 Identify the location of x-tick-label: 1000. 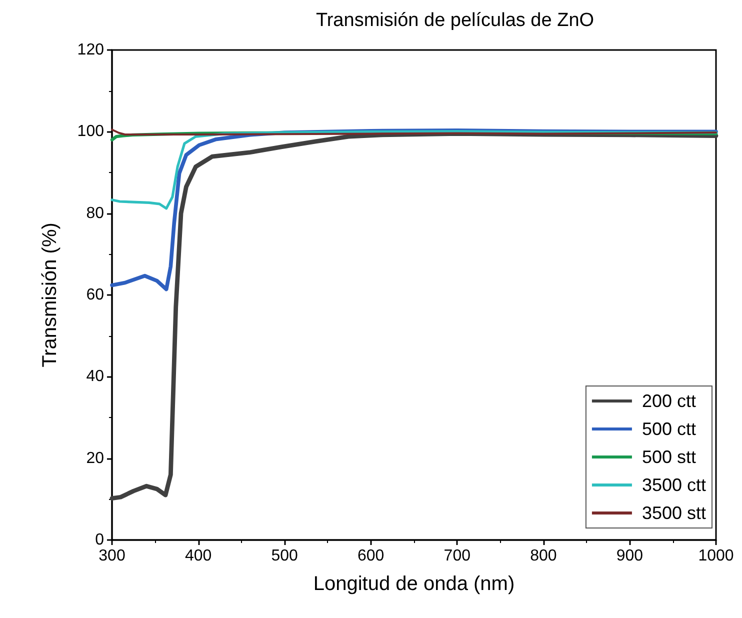
(716, 556).